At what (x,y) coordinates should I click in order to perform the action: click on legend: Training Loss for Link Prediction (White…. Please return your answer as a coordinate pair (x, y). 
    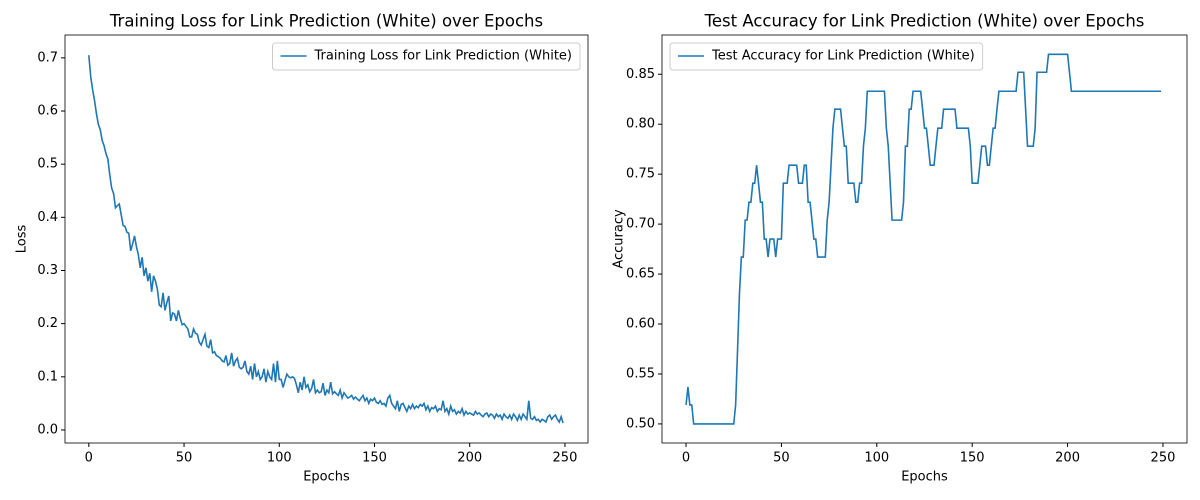
    Looking at the image, I should click on (426, 56).